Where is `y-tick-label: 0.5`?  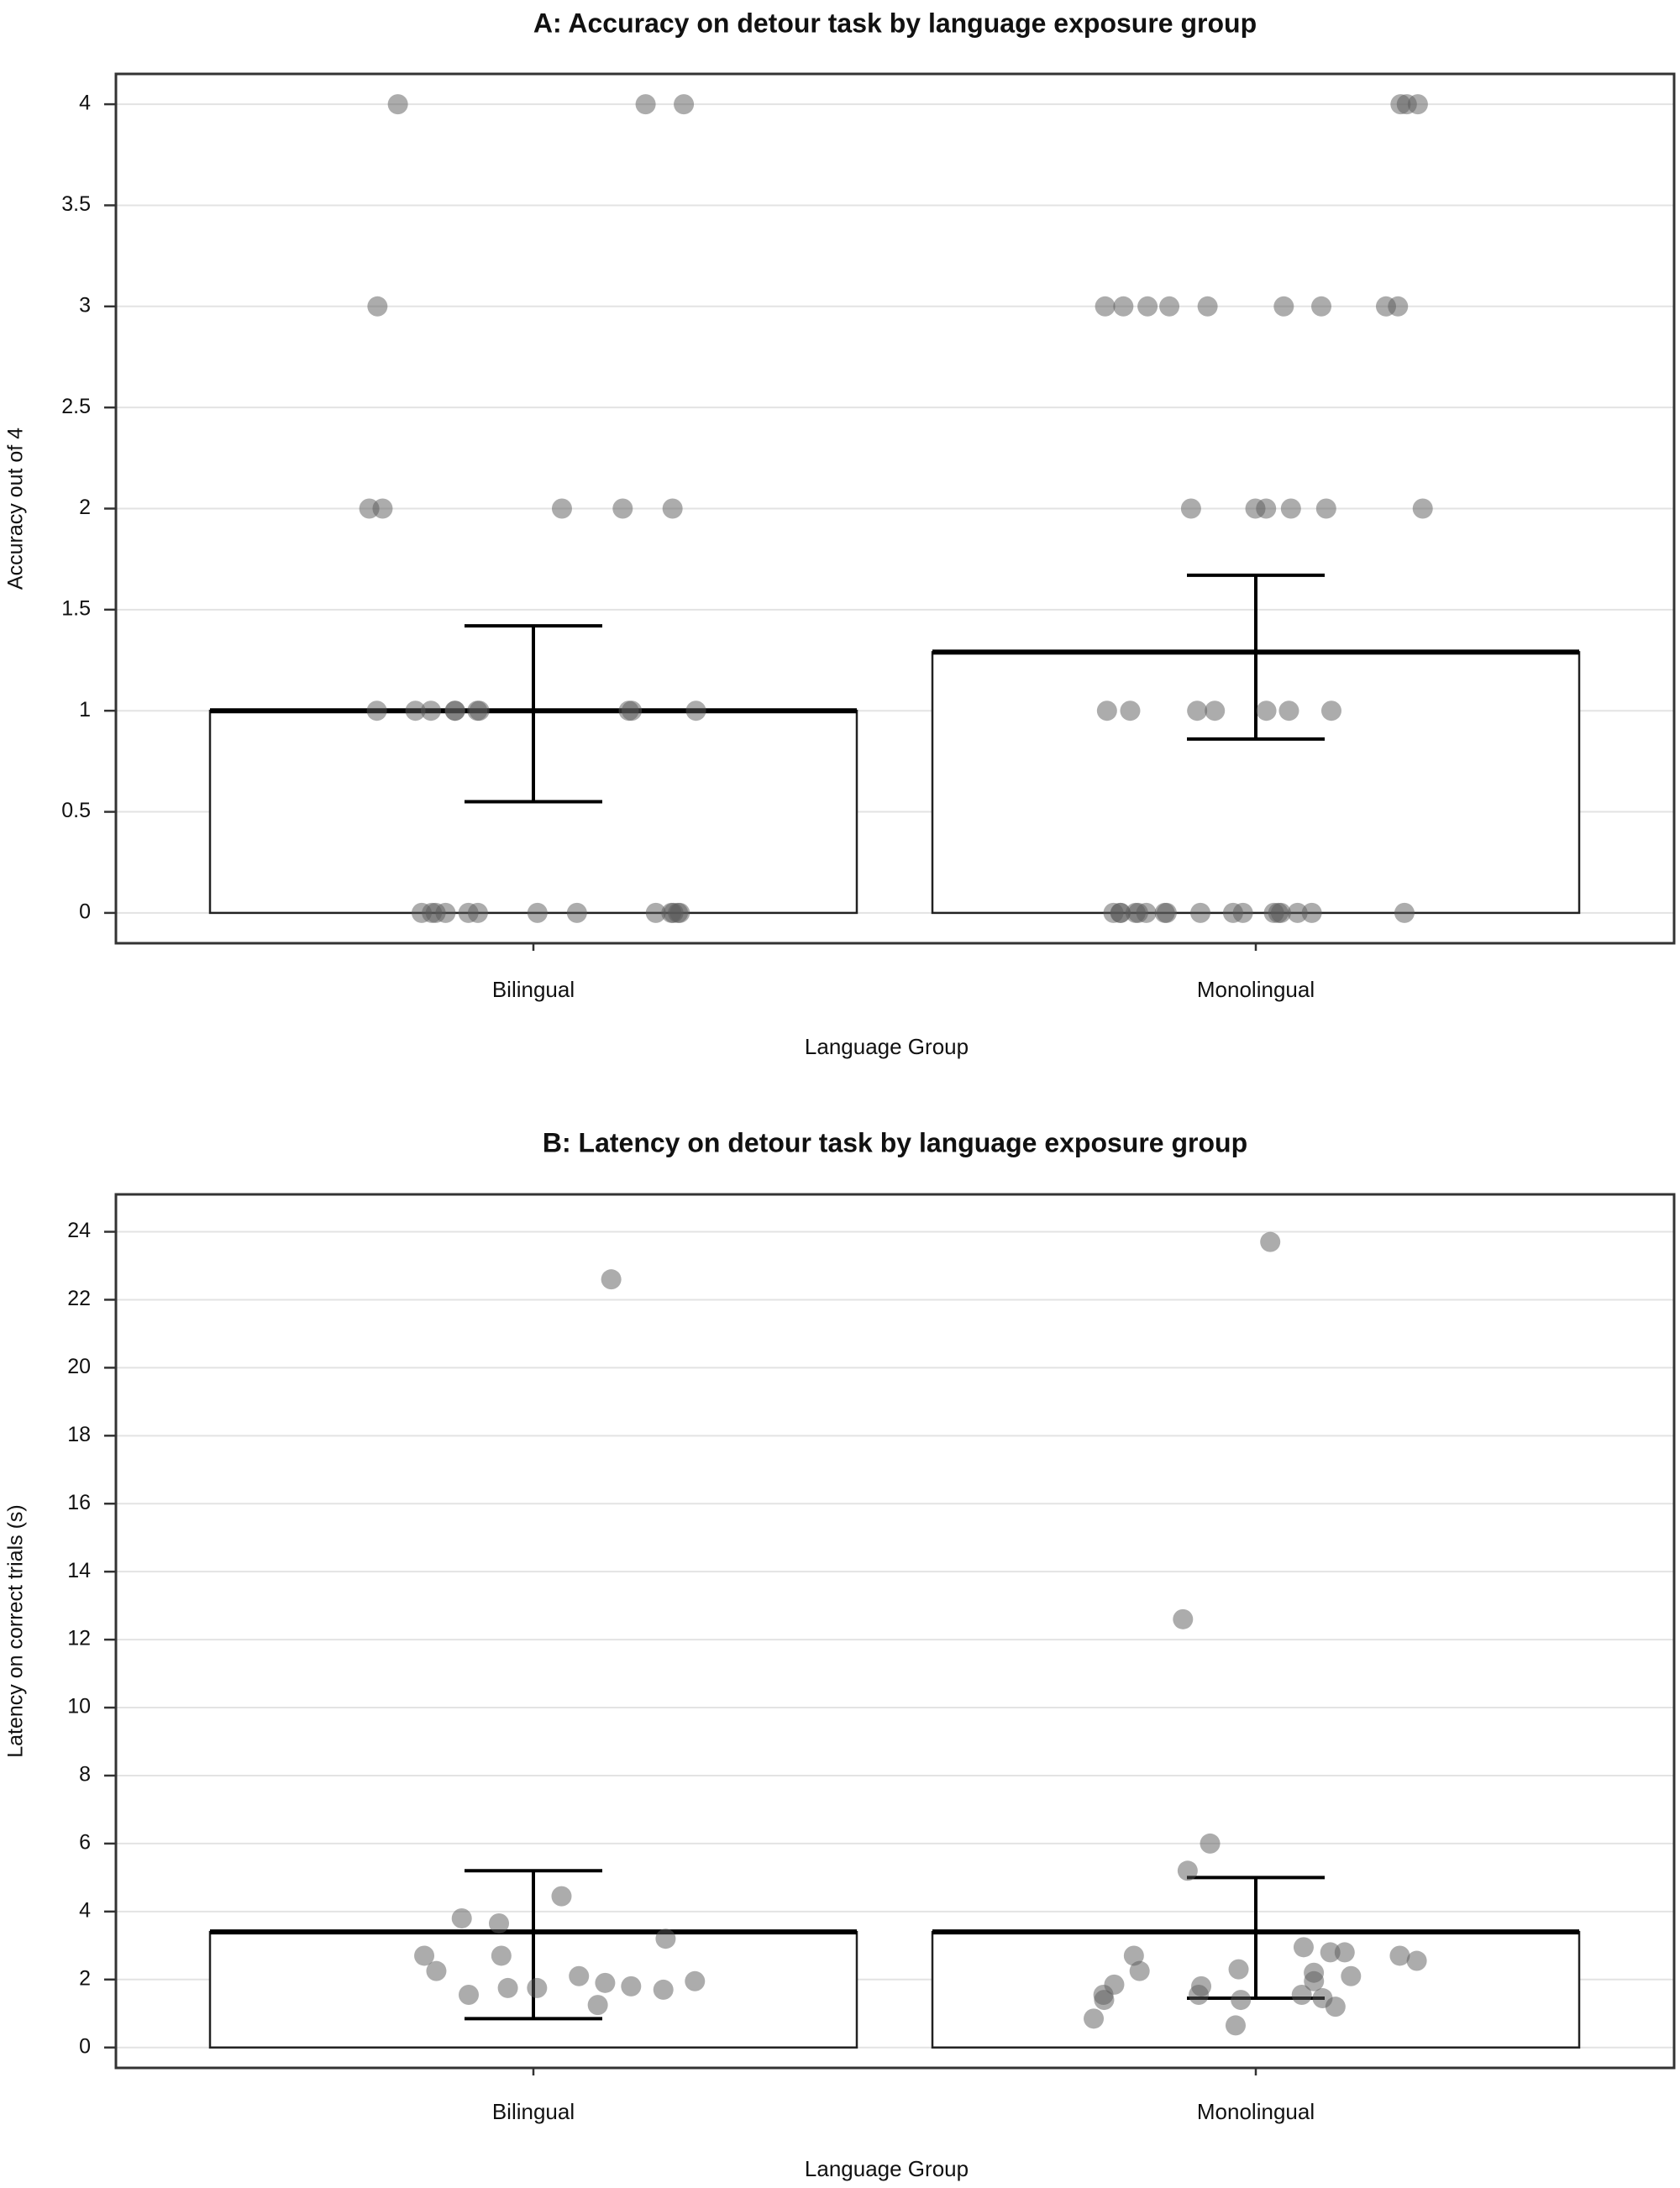 y-tick-label: 0.5 is located at coordinates (76, 810).